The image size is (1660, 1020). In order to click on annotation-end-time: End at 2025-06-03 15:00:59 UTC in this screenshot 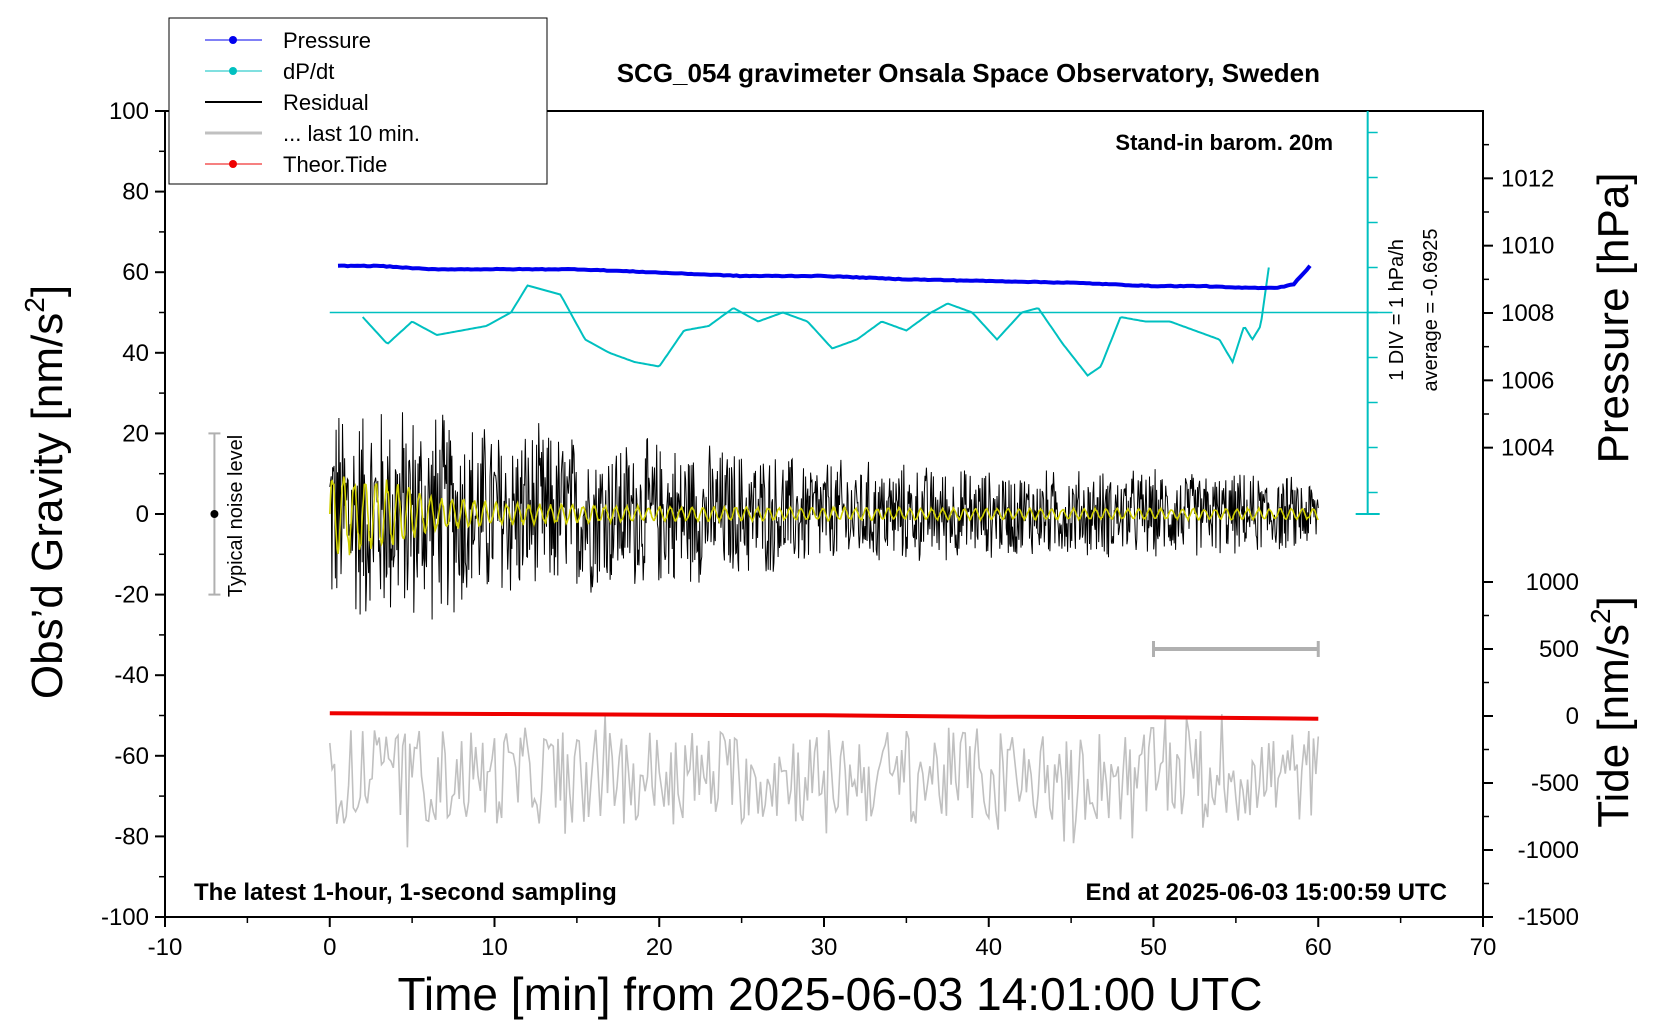, I will do `click(1267, 892)`.